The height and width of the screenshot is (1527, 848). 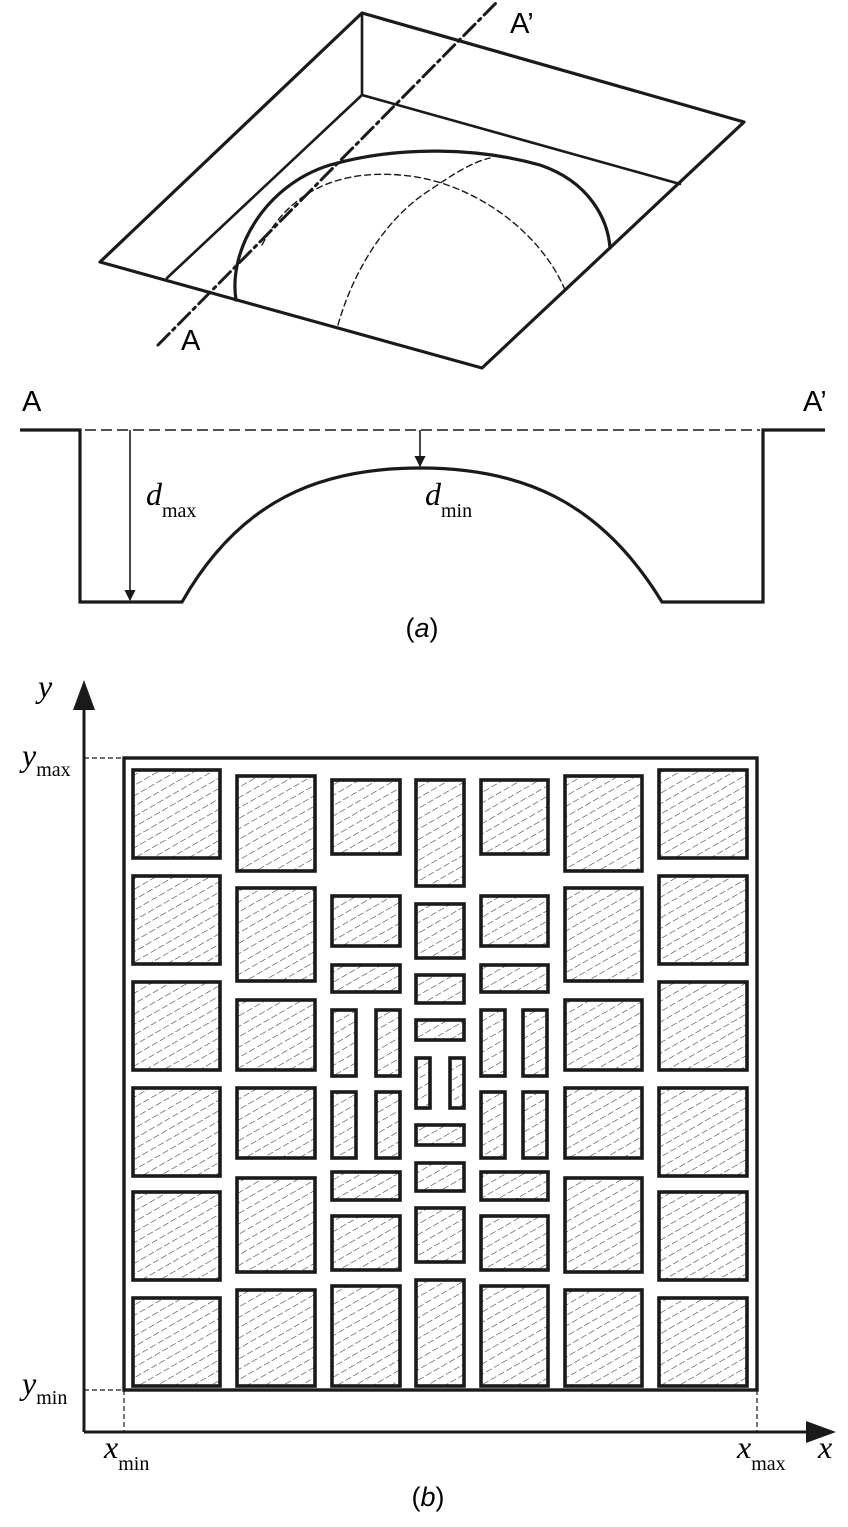 I want to click on xmax-var: x, so click(x=743, y=1447).